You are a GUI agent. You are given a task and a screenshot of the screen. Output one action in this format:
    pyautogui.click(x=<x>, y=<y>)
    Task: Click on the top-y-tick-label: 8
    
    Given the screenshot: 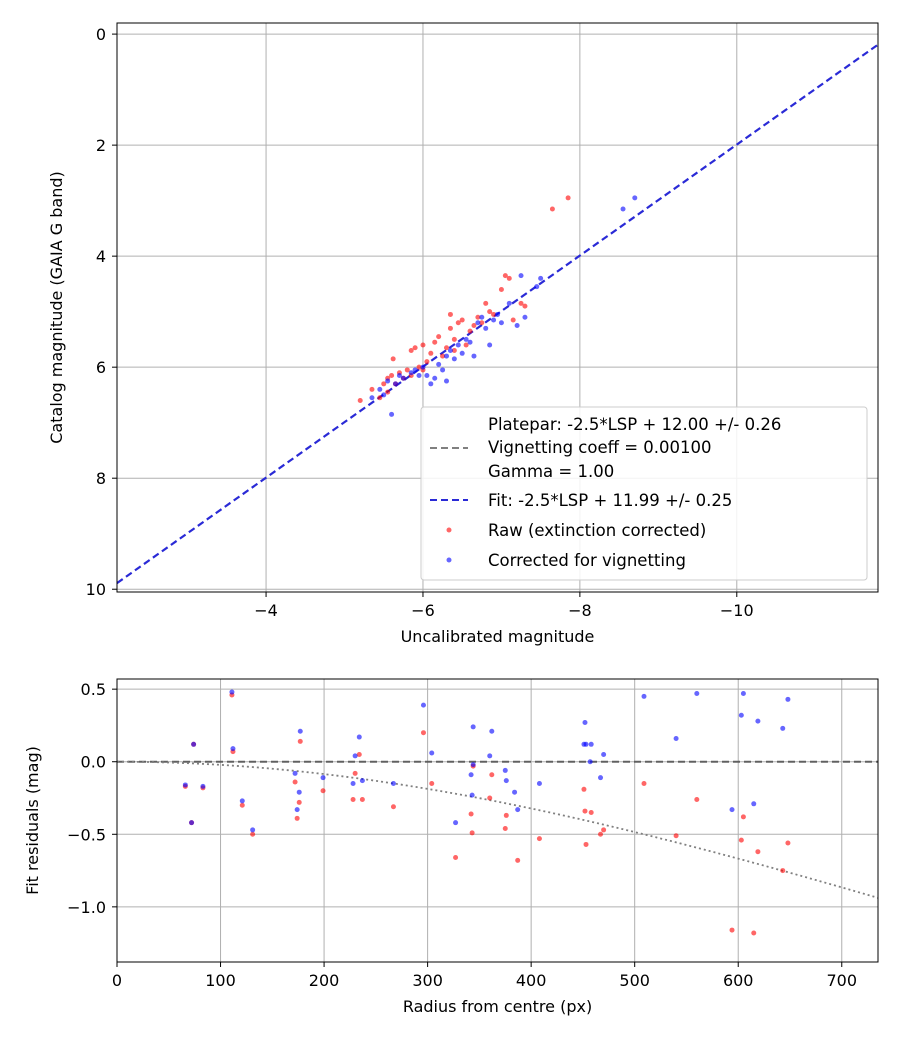 What is the action you would take?
    pyautogui.click(x=101, y=478)
    